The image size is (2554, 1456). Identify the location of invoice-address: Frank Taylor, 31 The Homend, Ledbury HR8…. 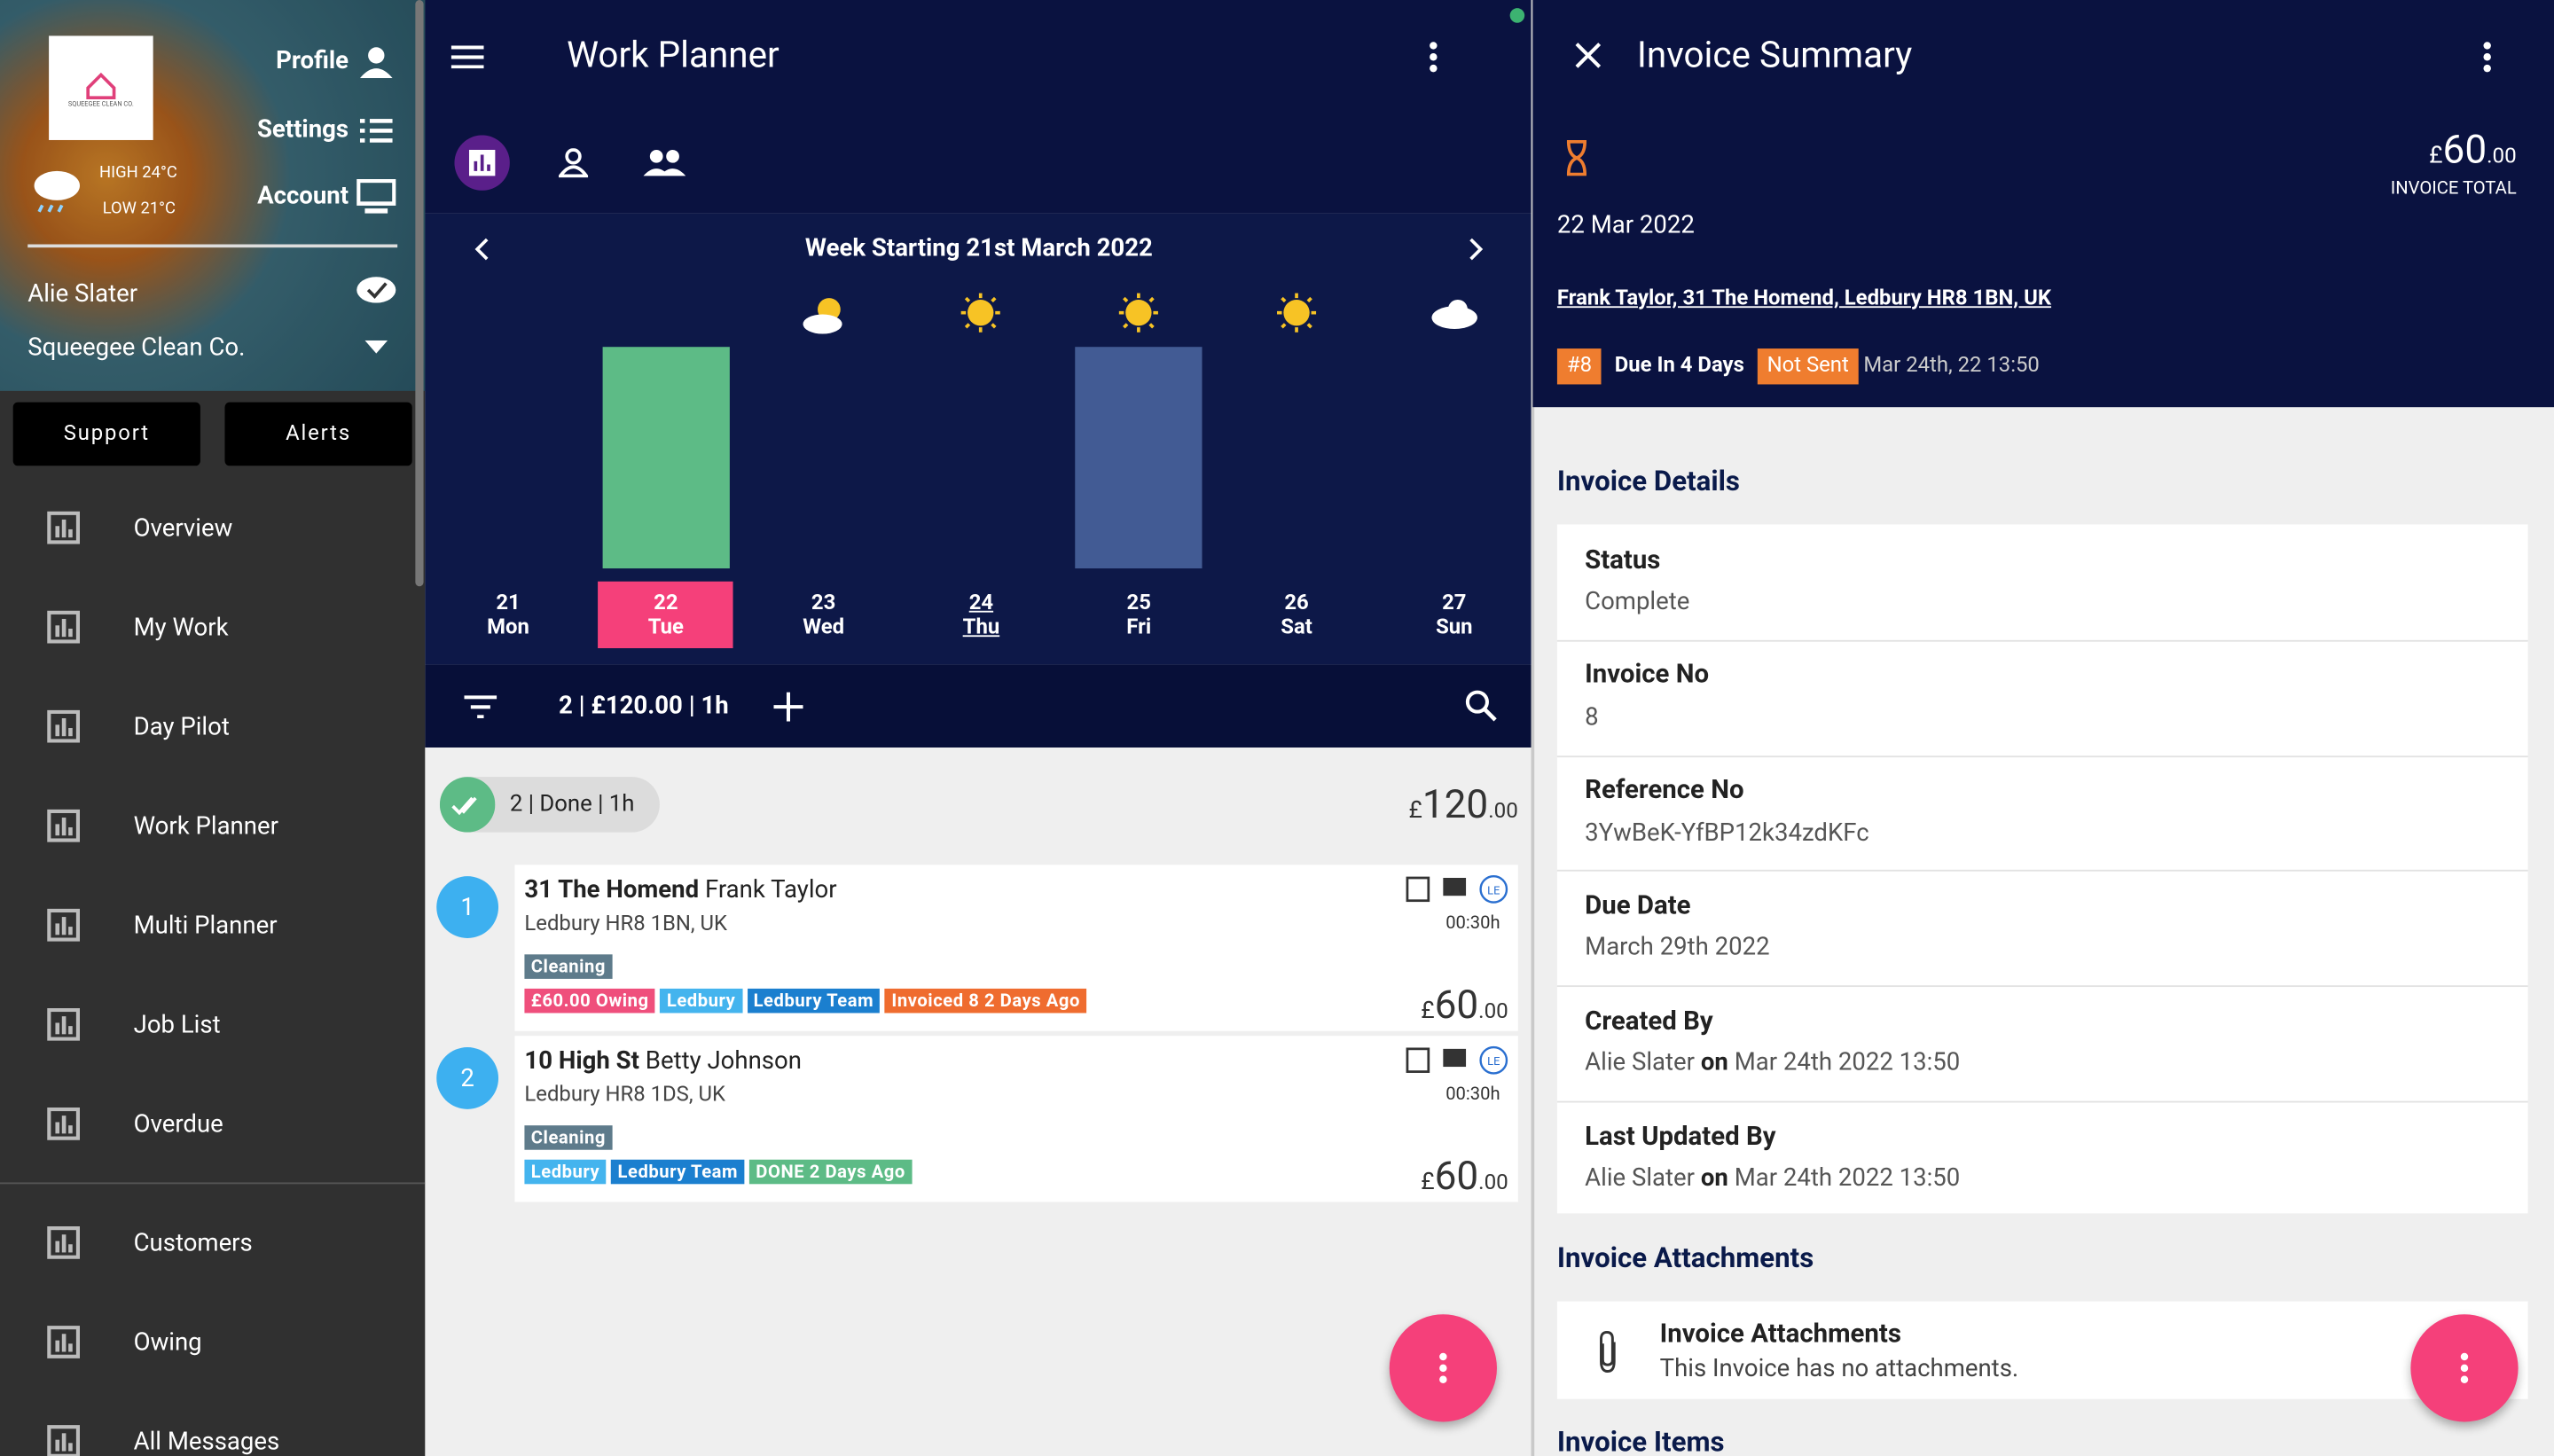
(1804, 298).